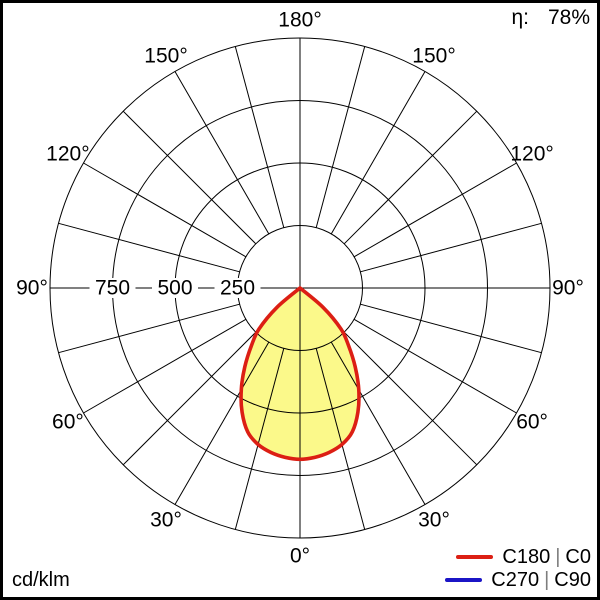 The image size is (600, 600). I want to click on legend-label: C270 | C90, so click(541, 580).